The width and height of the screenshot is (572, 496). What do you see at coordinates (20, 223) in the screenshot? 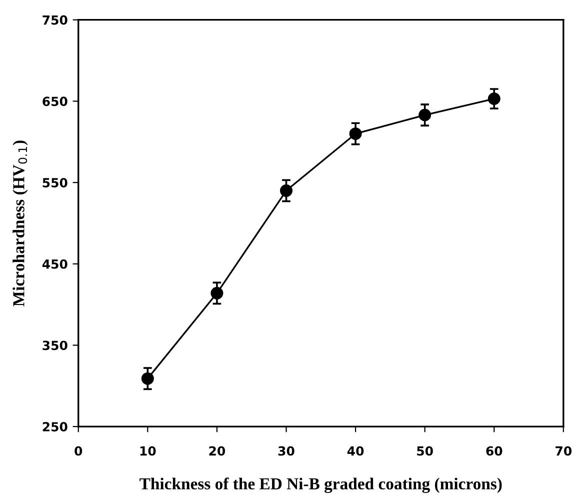
I see `y-axis-title: Microhardness (HV$_{0.1}$)` at bounding box center [20, 223].